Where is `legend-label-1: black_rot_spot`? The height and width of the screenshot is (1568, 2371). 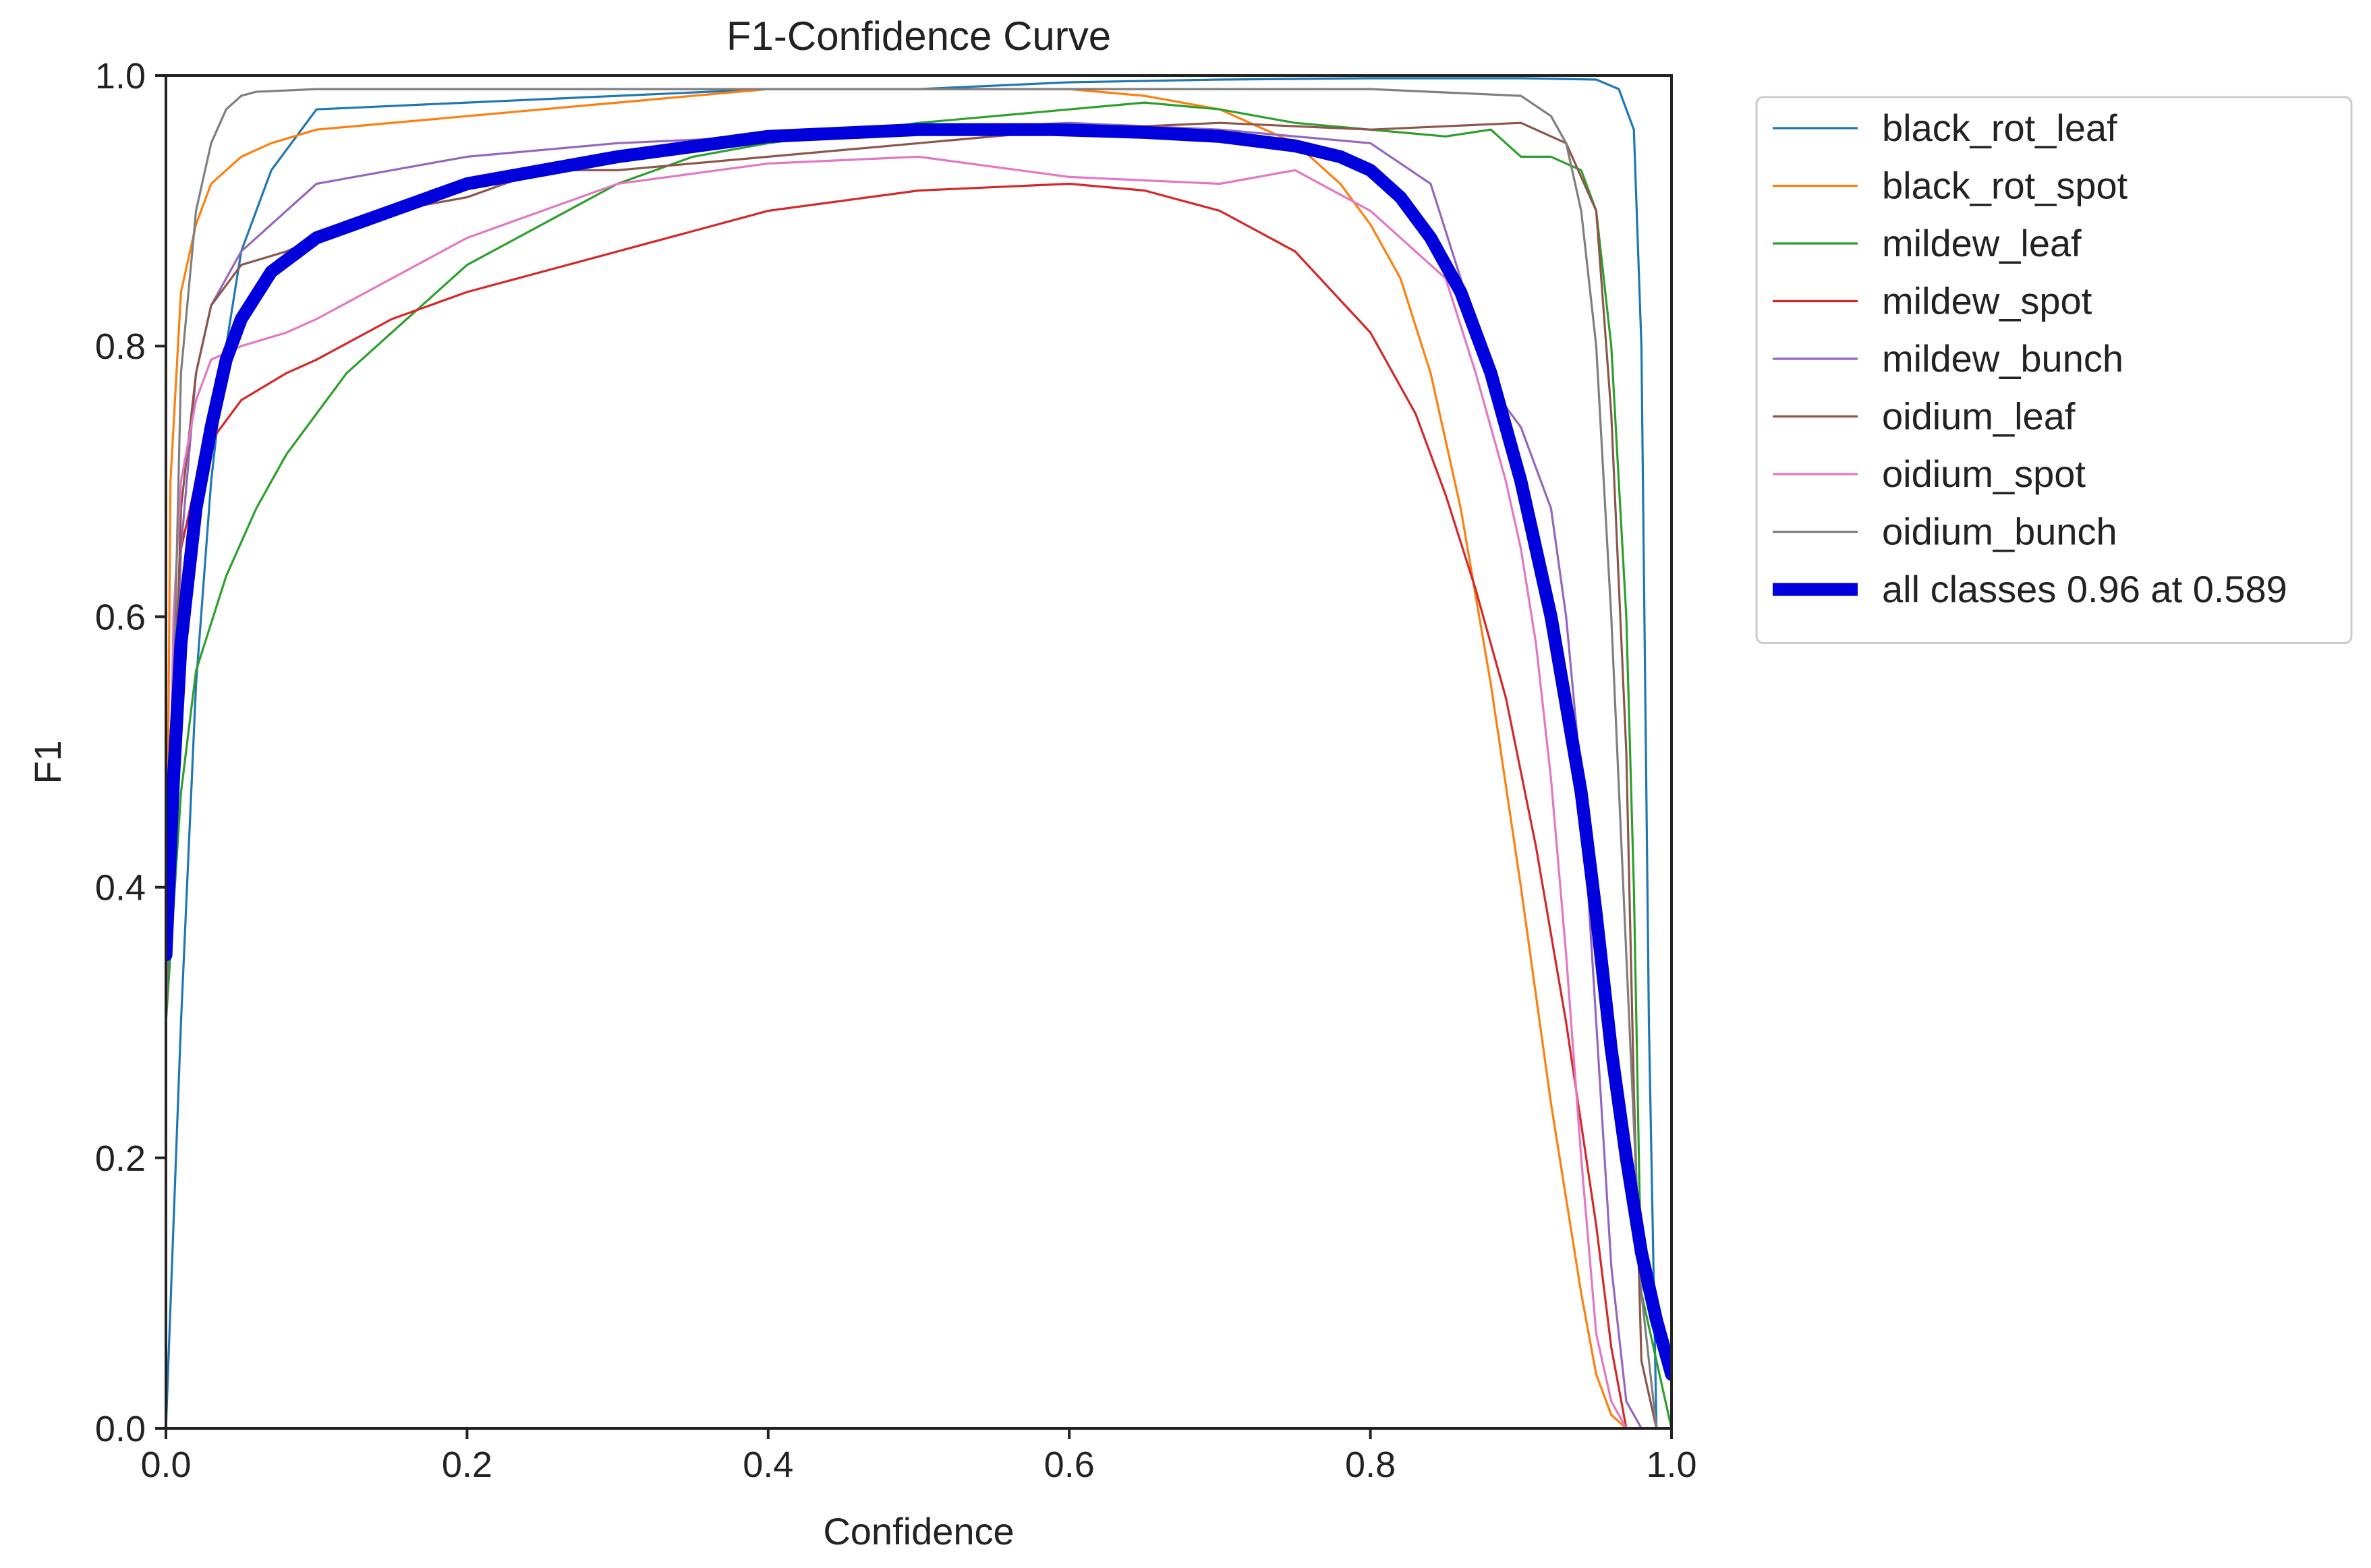 legend-label-1: black_rot_spot is located at coordinates (2005, 186).